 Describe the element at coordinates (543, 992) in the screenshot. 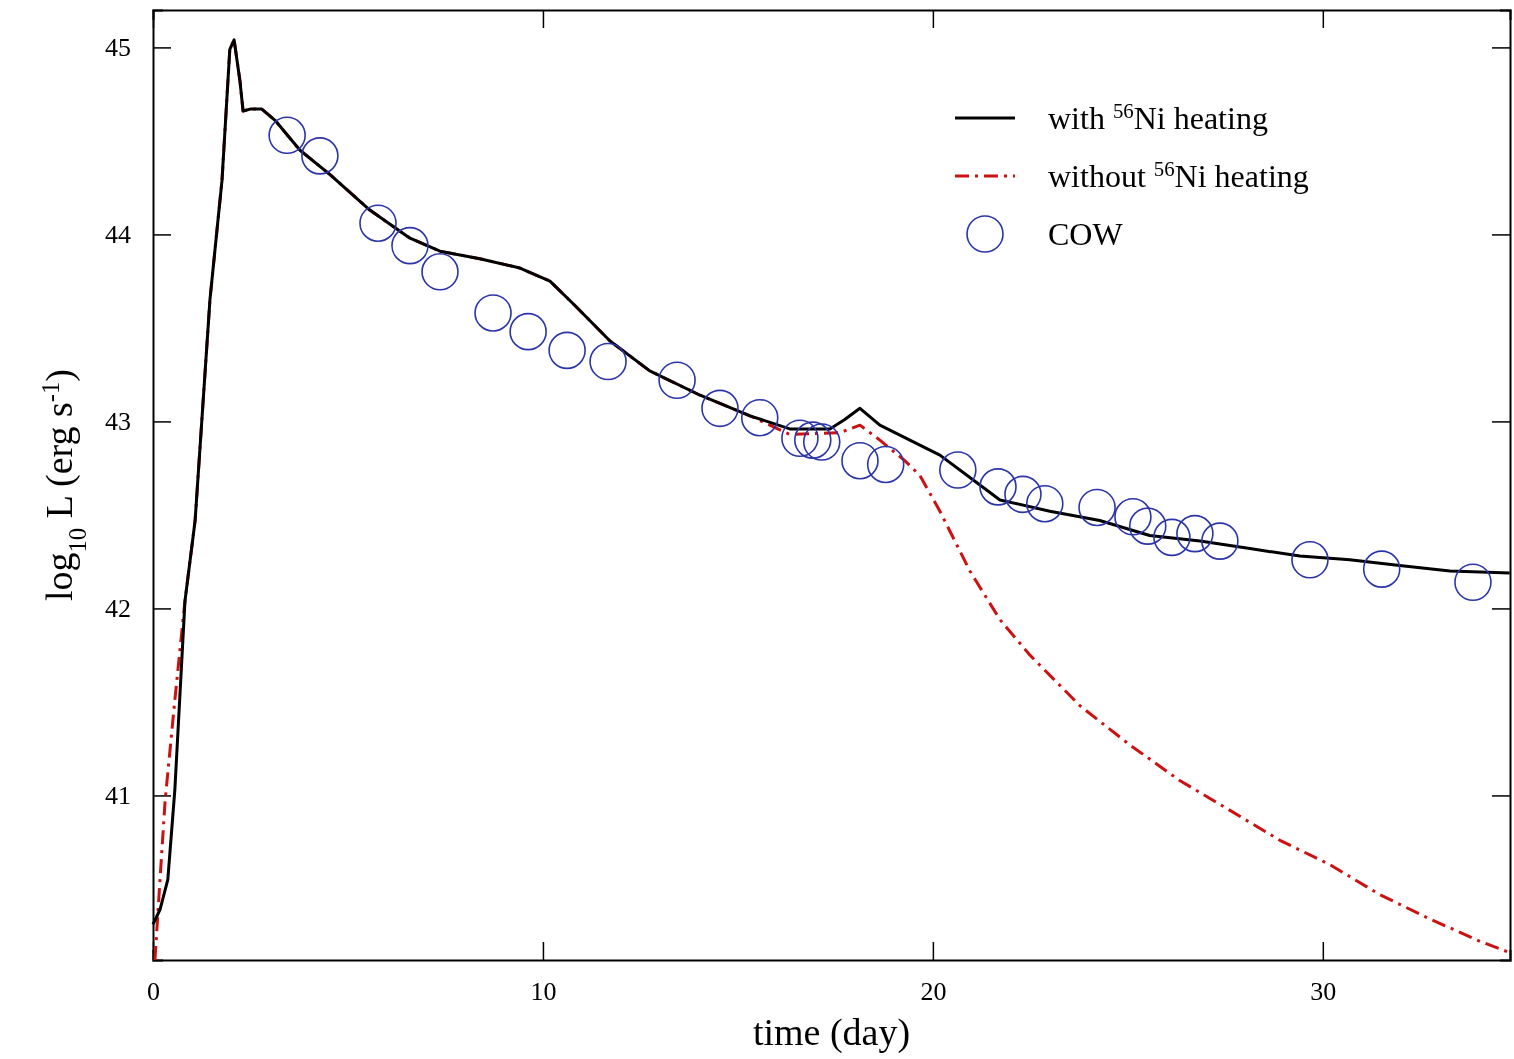

I see `x-tick-label: 10` at that location.